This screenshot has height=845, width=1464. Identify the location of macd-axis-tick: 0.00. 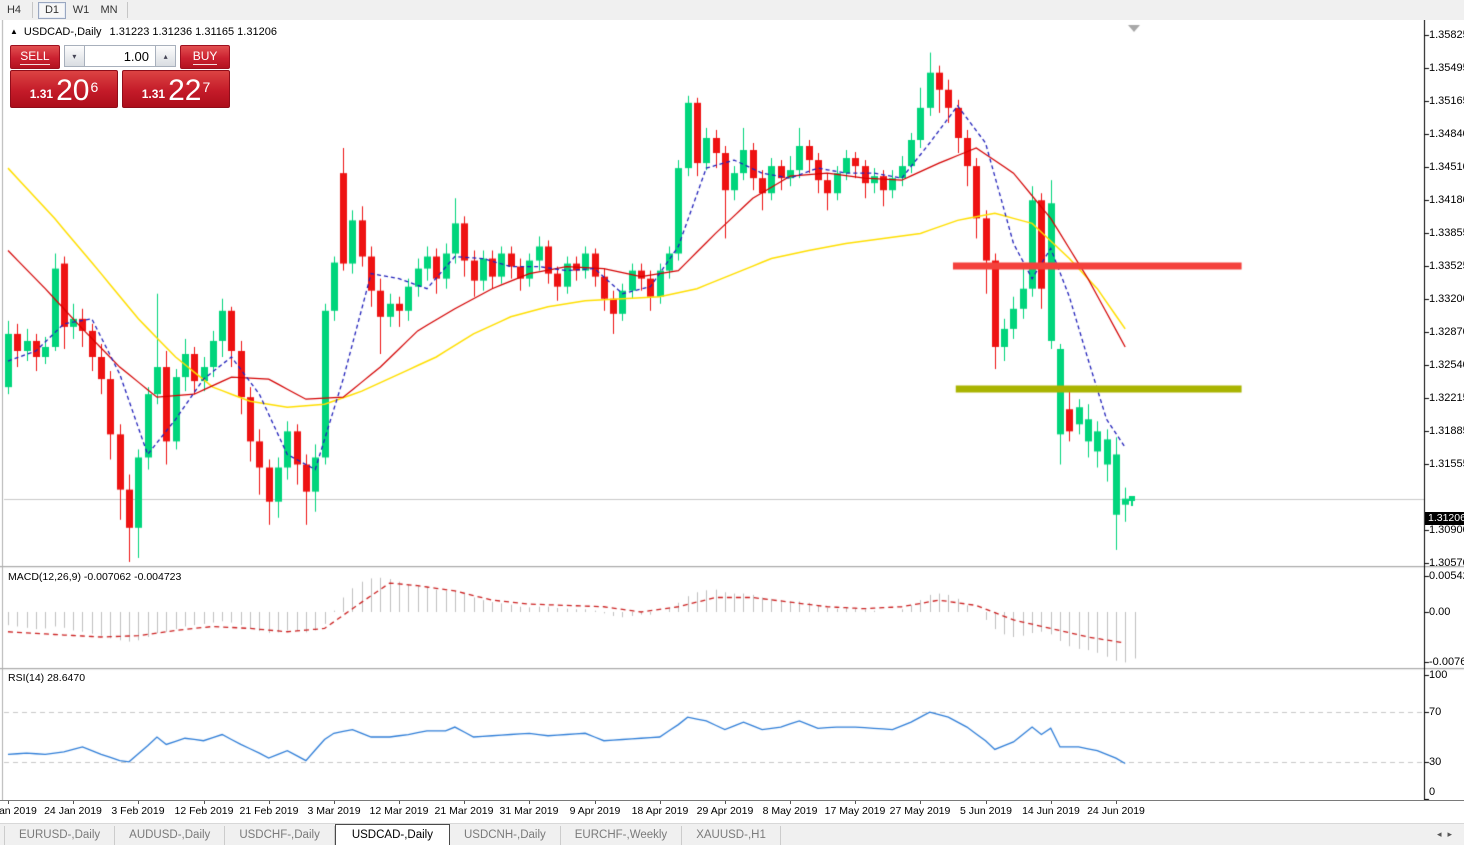
(1440, 612).